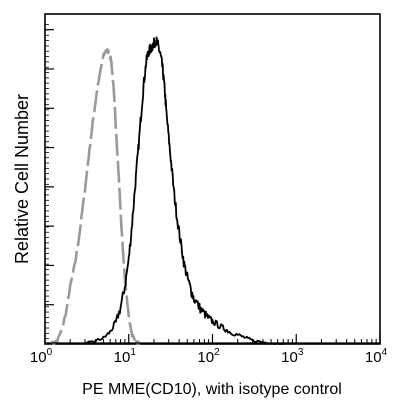 This screenshot has height=412, width=400. What do you see at coordinates (292, 356) in the screenshot?
I see `x-tick-label: 10³` at bounding box center [292, 356].